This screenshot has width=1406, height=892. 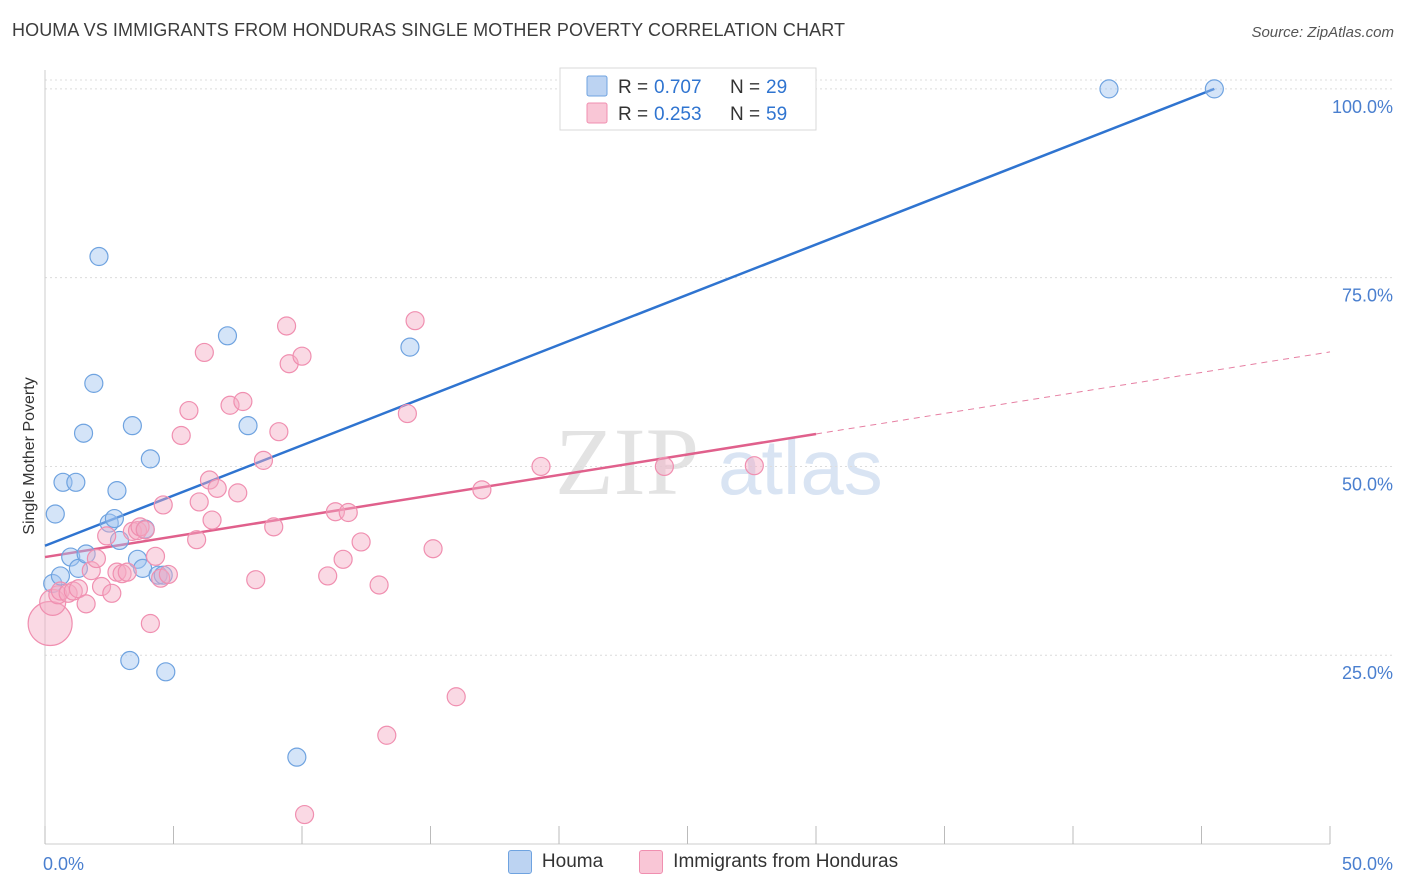 I want to click on legend-item-honduras: Immigrants from Honduras, so click(x=768, y=862).